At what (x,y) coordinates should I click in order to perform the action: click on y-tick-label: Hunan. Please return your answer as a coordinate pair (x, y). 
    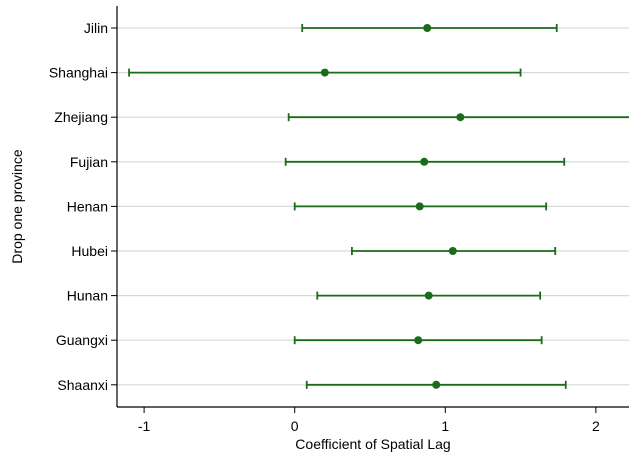
    Looking at the image, I should click on (87, 296).